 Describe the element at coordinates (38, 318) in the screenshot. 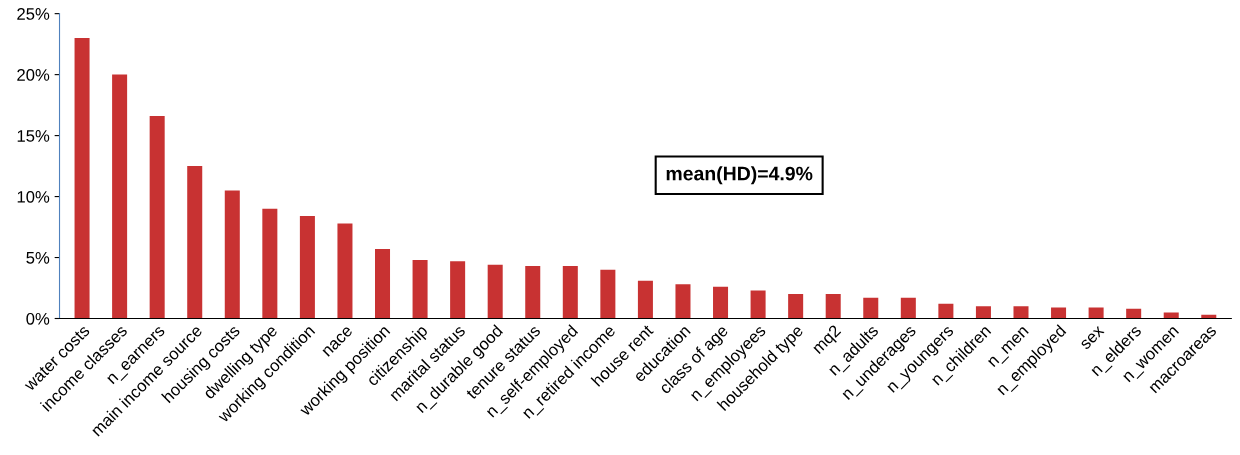

I see `y-tick-label: 0%` at that location.